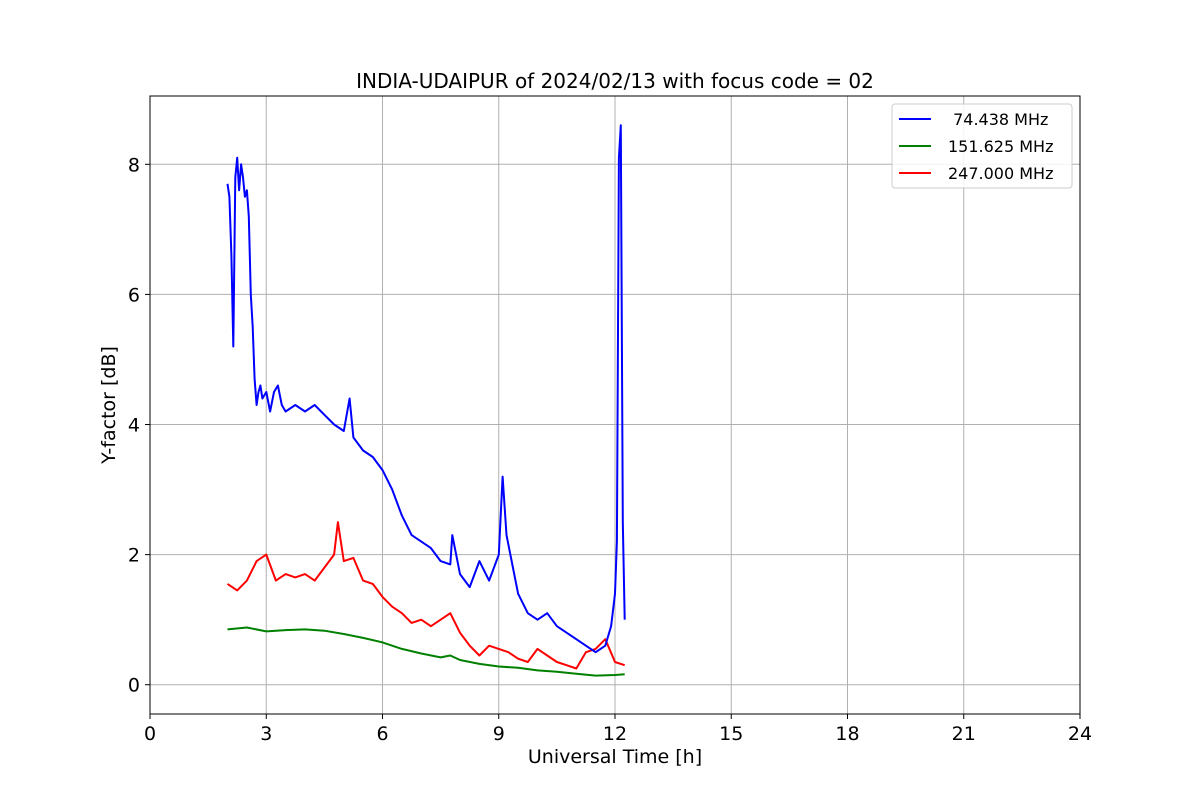 This screenshot has width=1200, height=800. What do you see at coordinates (615, 757) in the screenshot?
I see `x-axis-label: Universal Time [h]` at bounding box center [615, 757].